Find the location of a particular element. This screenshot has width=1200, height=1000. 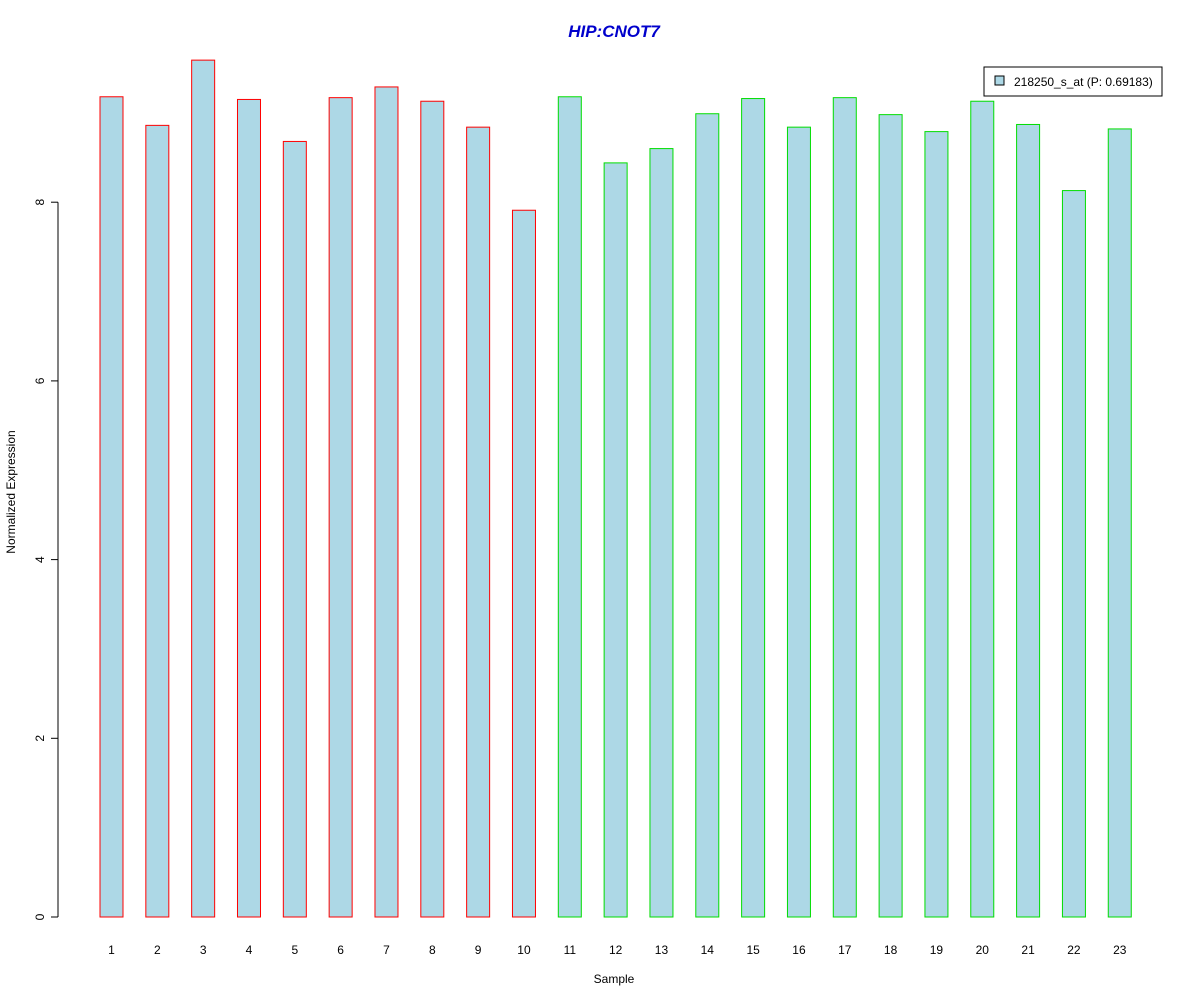

legend-box is located at coordinates (1073, 81).